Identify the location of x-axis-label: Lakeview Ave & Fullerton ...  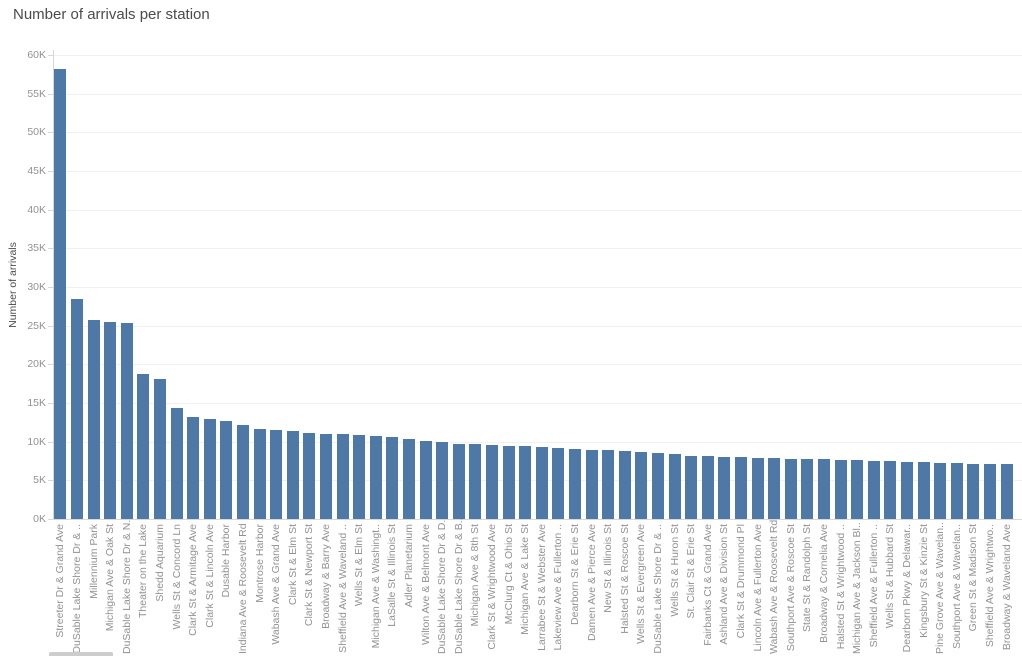
(558, 587).